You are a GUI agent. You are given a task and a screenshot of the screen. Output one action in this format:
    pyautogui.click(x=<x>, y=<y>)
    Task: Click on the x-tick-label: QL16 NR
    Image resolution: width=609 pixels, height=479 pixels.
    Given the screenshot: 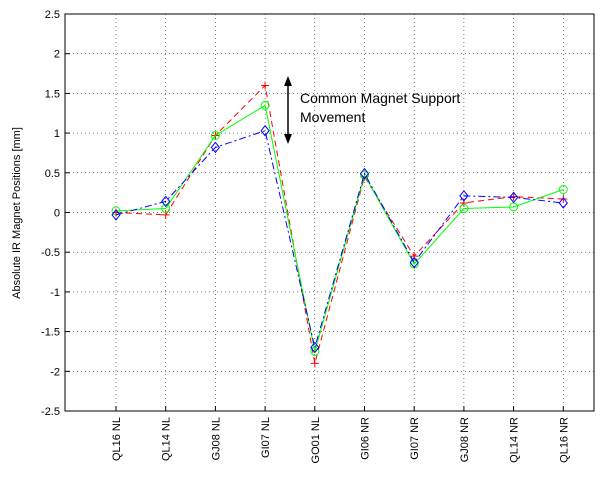 What is the action you would take?
    pyautogui.click(x=564, y=440)
    